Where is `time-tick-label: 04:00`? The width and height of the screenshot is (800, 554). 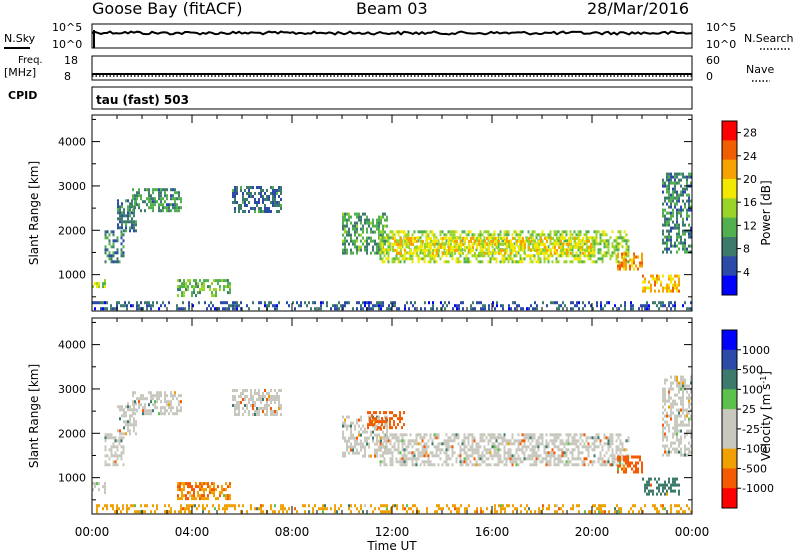
time-tick-label: 04:00 is located at coordinates (192, 532).